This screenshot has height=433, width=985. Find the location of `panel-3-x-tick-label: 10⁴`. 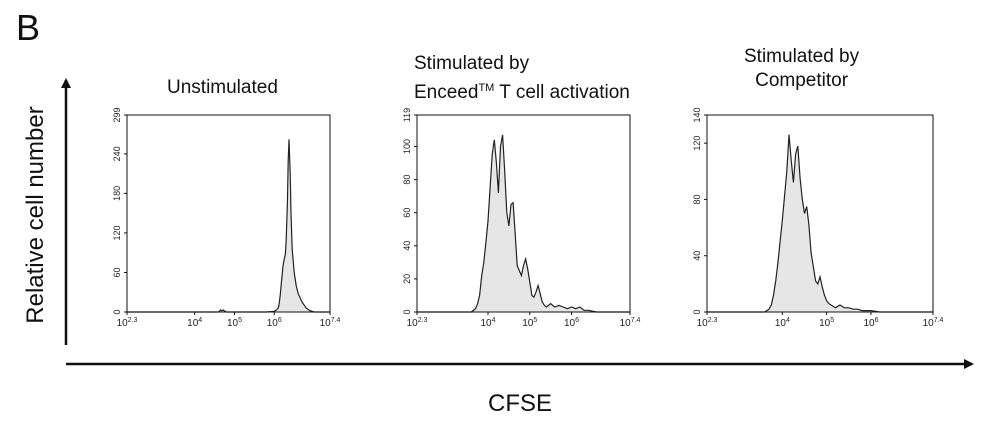

panel-3-x-tick-label: 10⁴ is located at coordinates (782, 323).